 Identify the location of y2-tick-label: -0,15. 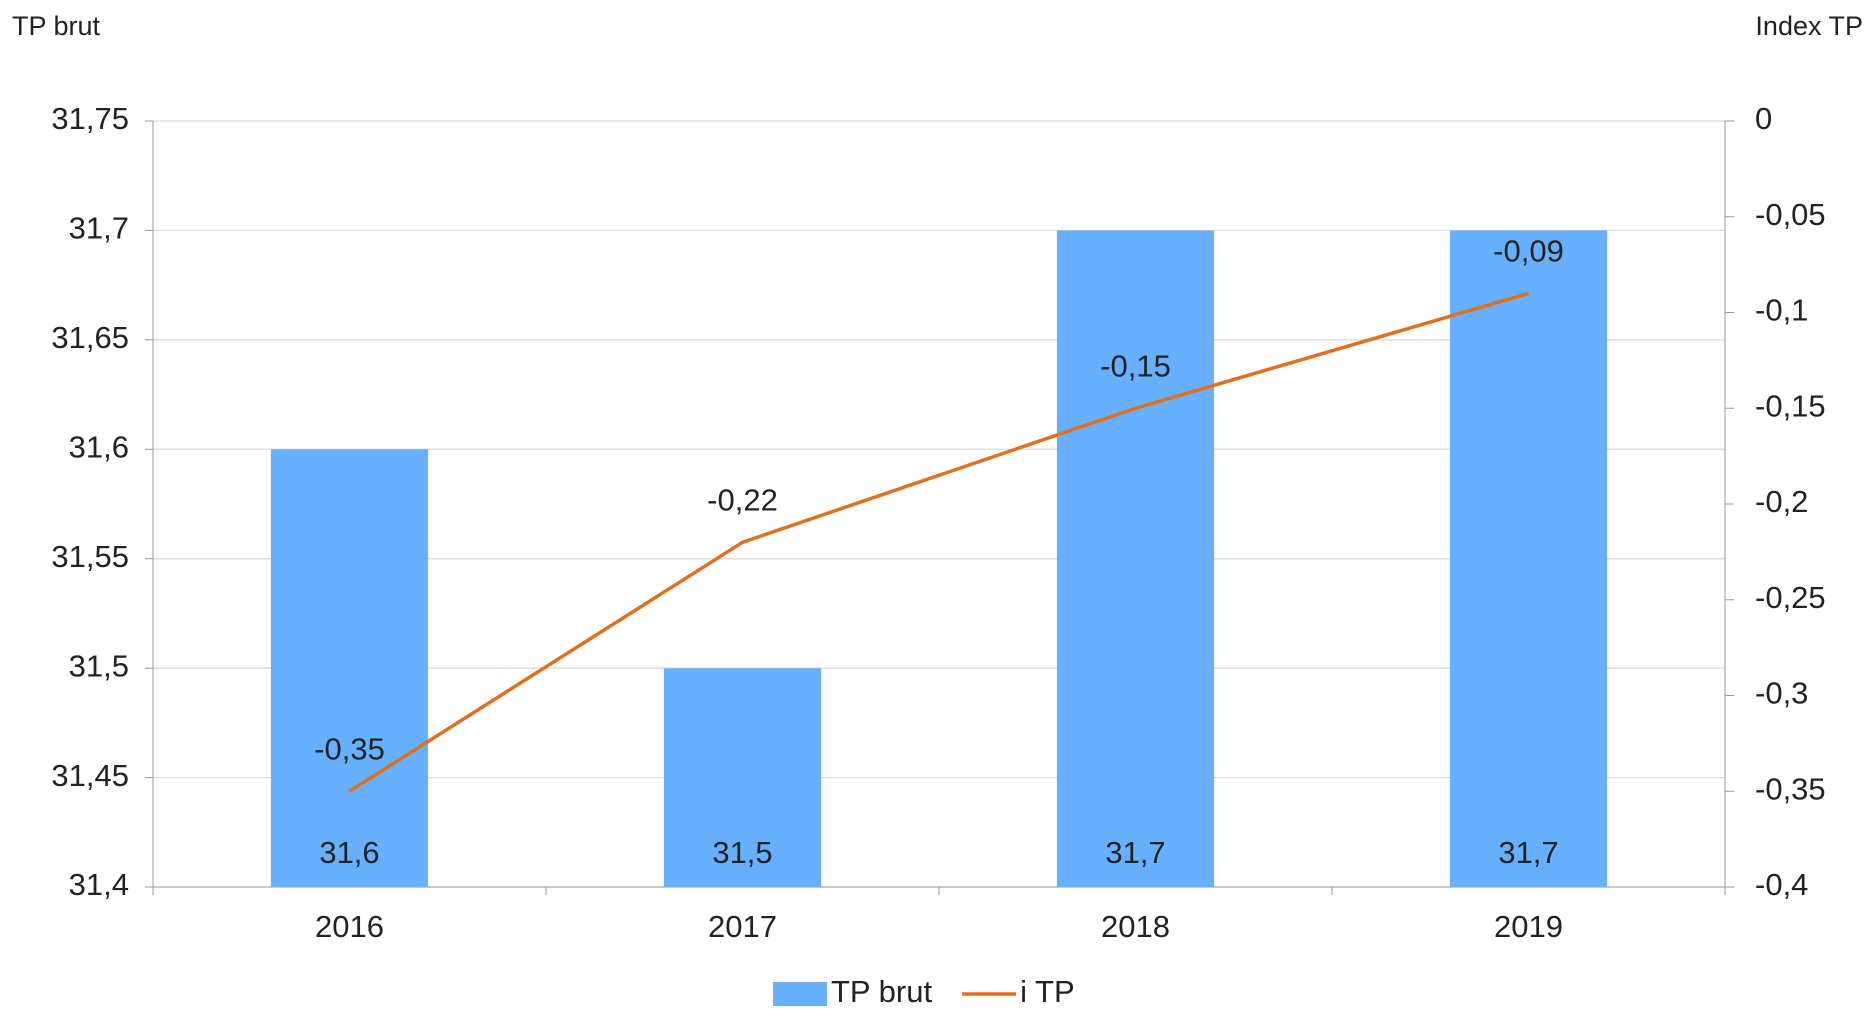
(1790, 405).